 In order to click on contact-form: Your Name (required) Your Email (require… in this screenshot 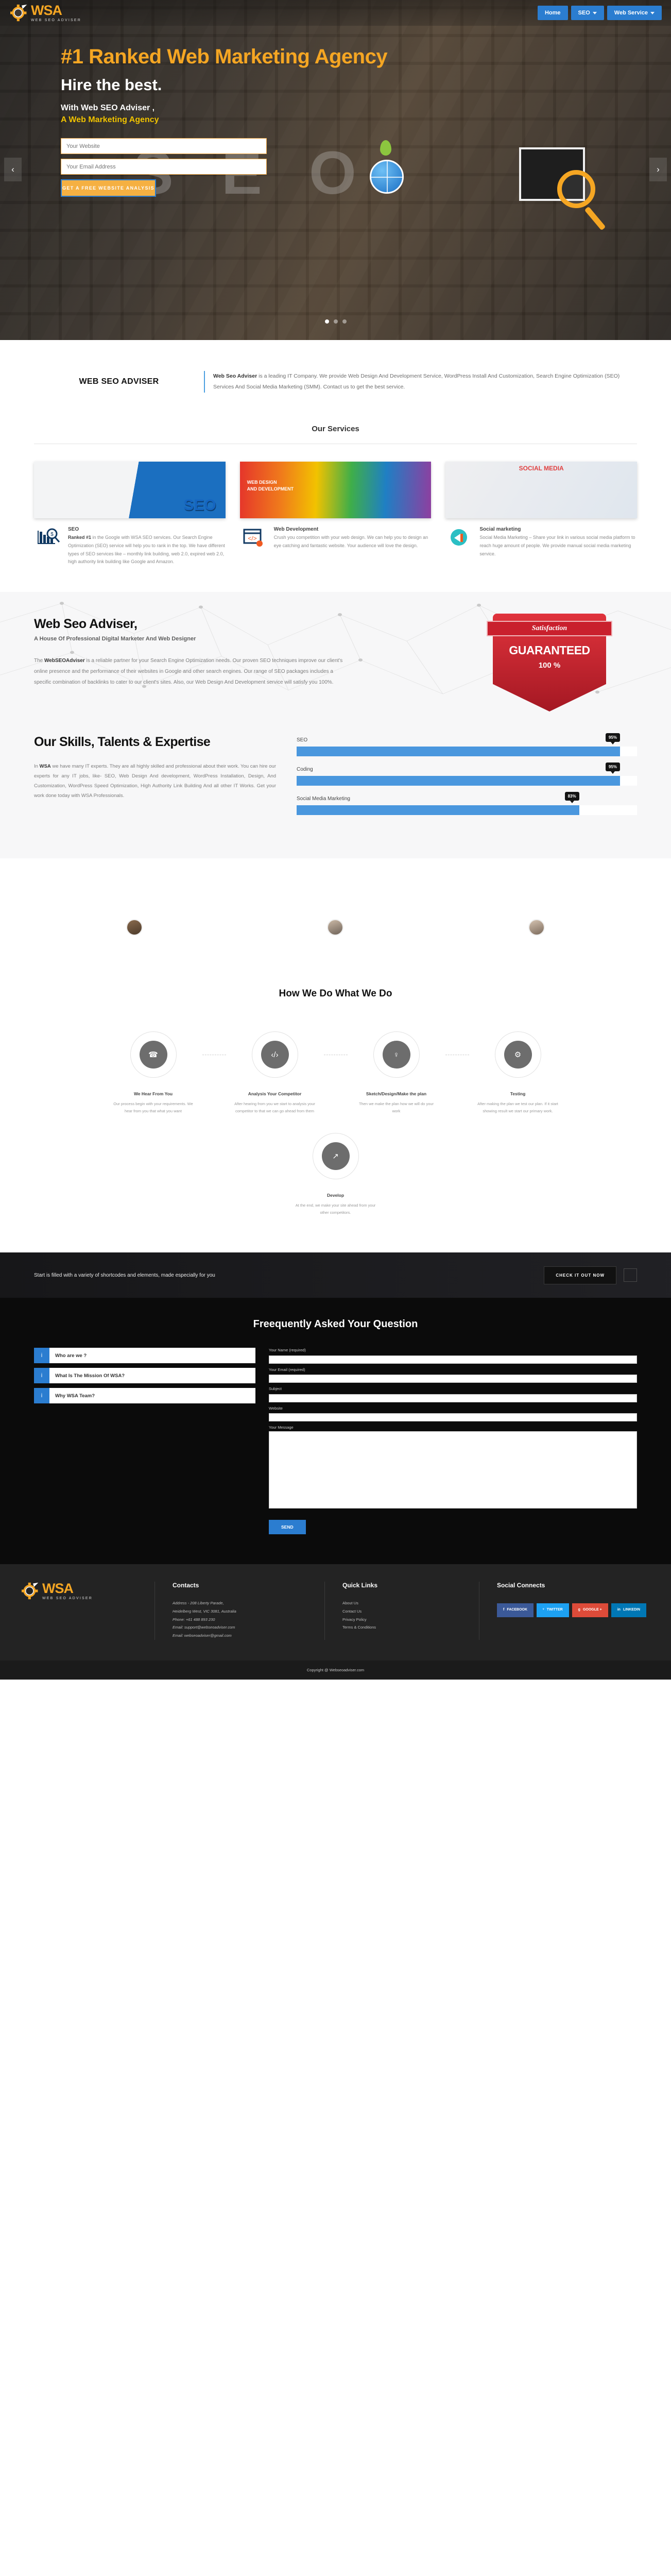, I will do `click(453, 1441)`.